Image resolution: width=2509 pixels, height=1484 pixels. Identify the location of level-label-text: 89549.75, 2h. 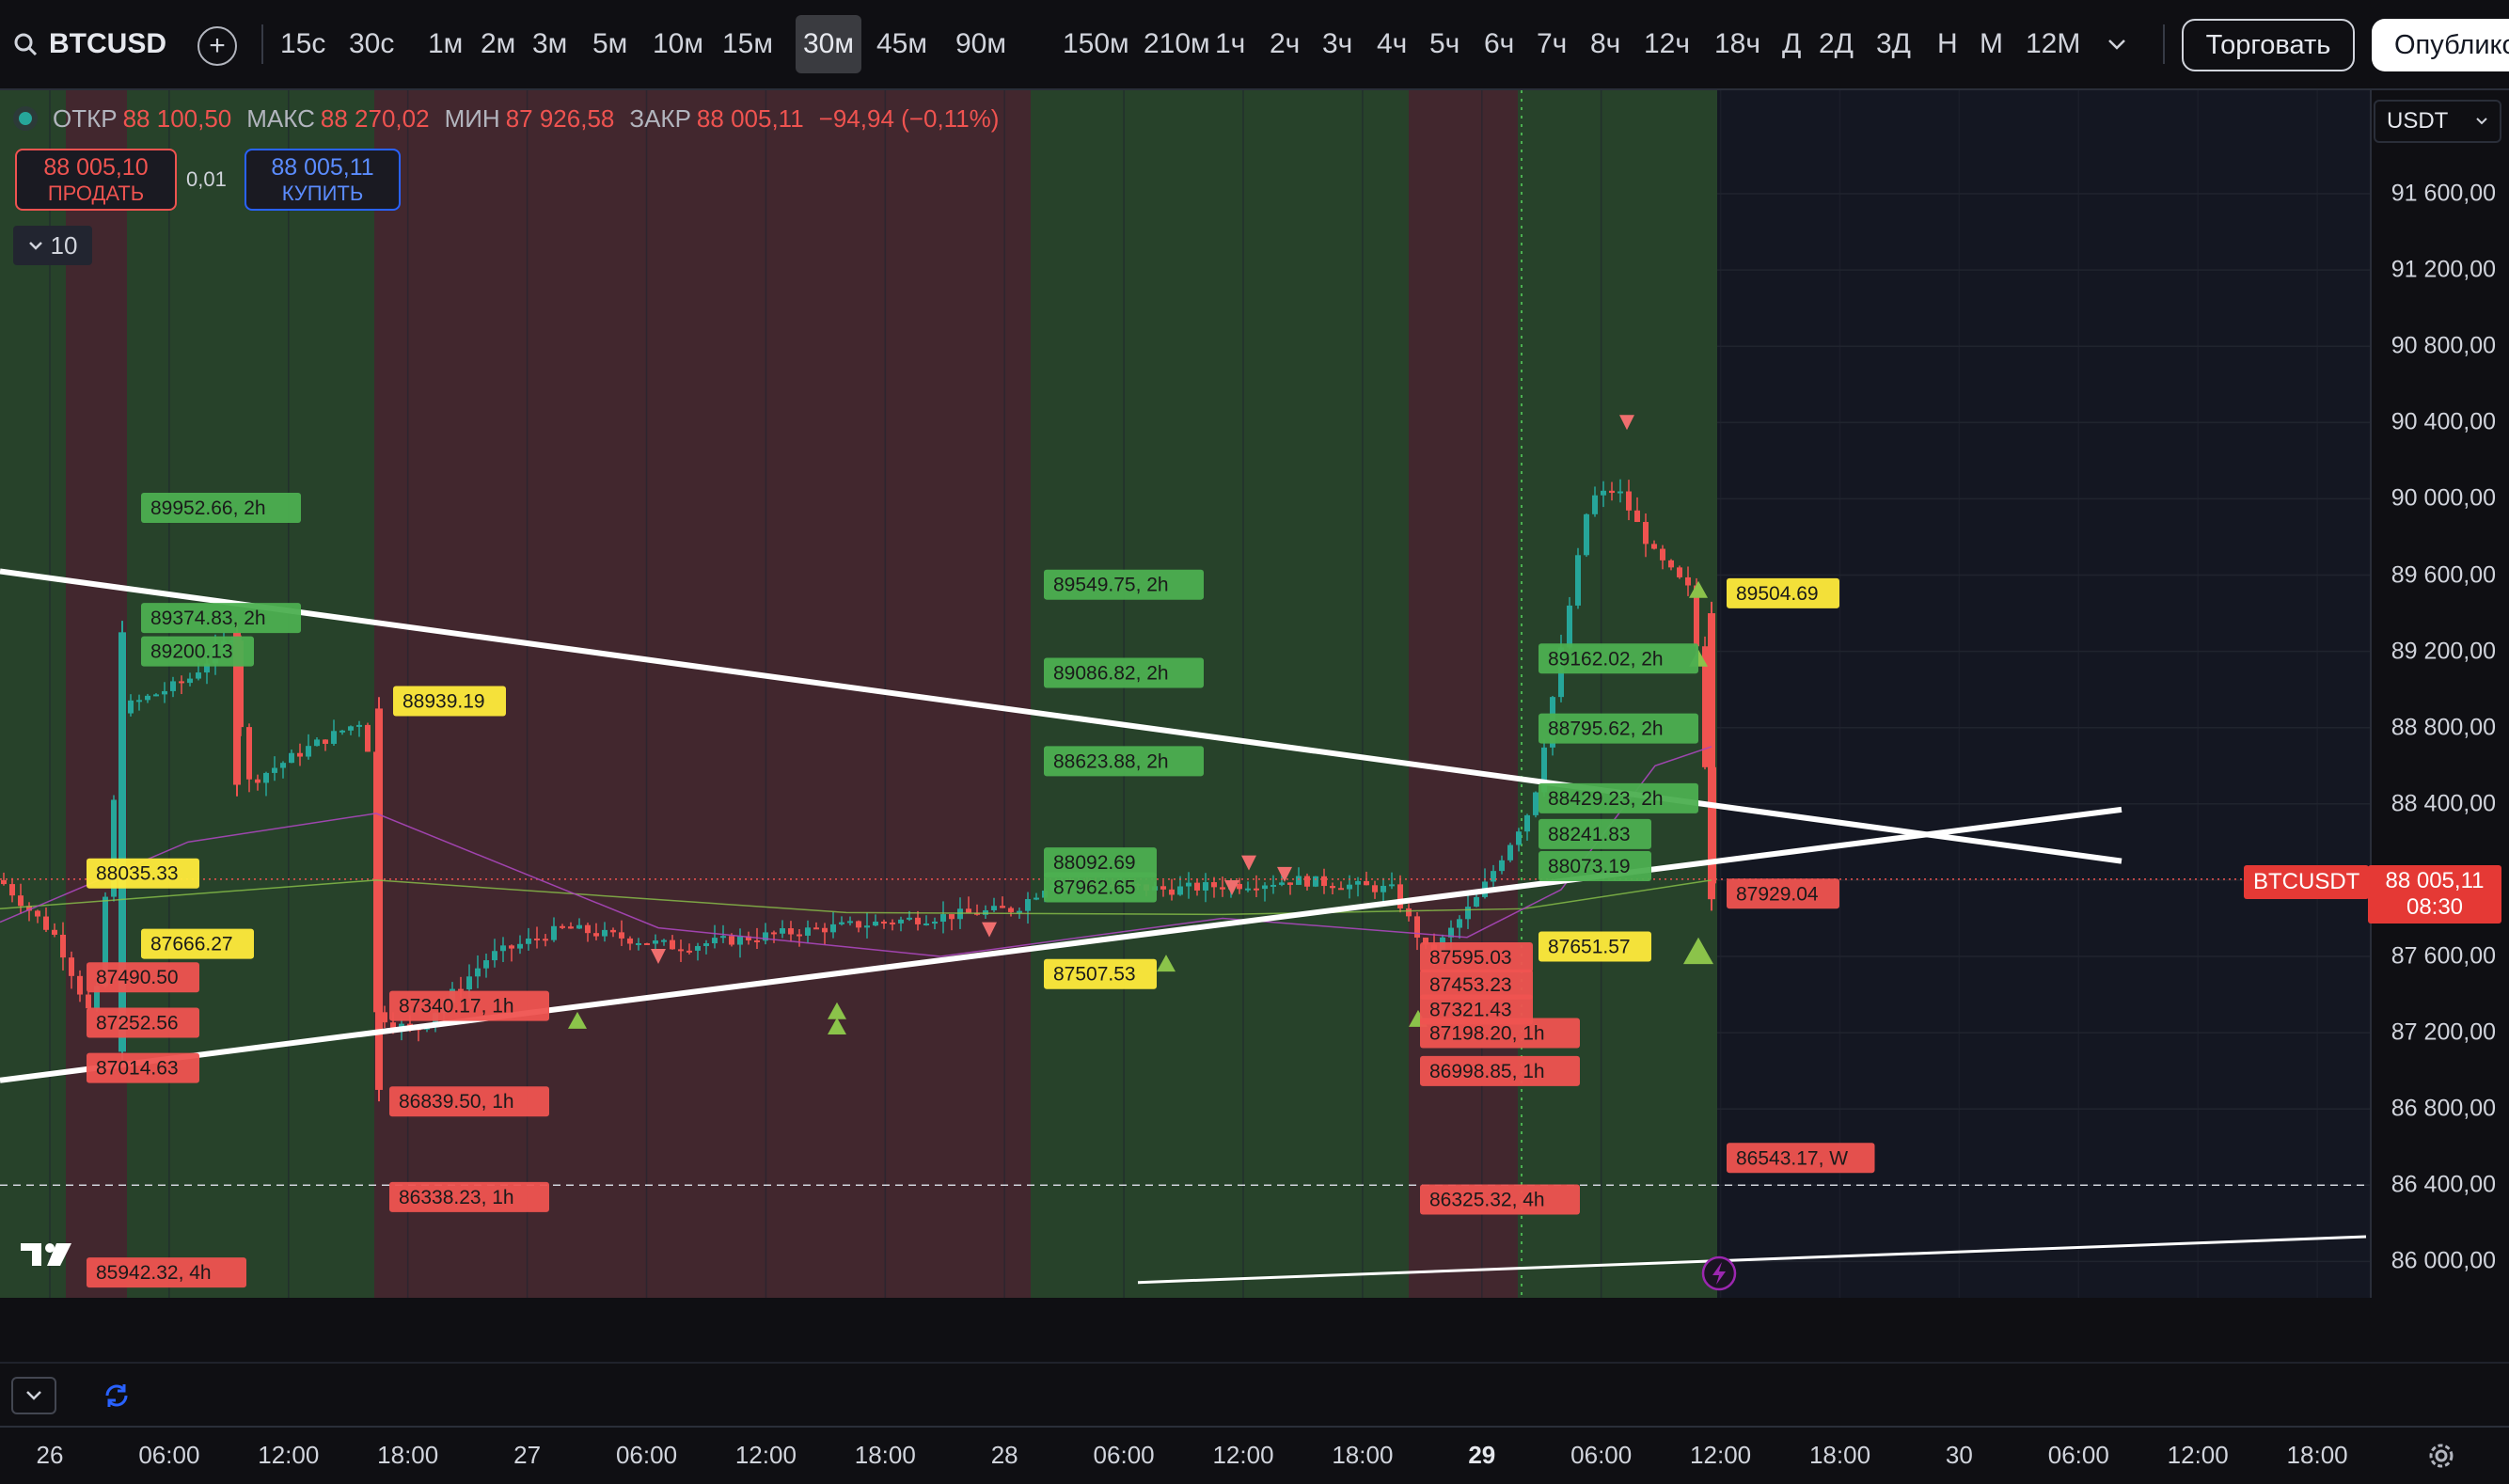
(1111, 585).